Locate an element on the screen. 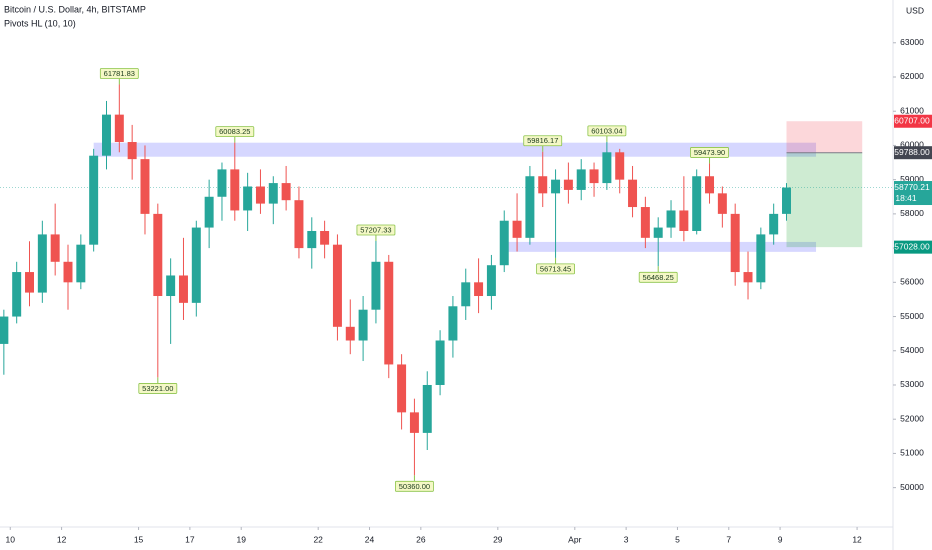 Image resolution: width=932 pixels, height=550 pixels. pivot-label: 61781.83 is located at coordinates (119, 73).